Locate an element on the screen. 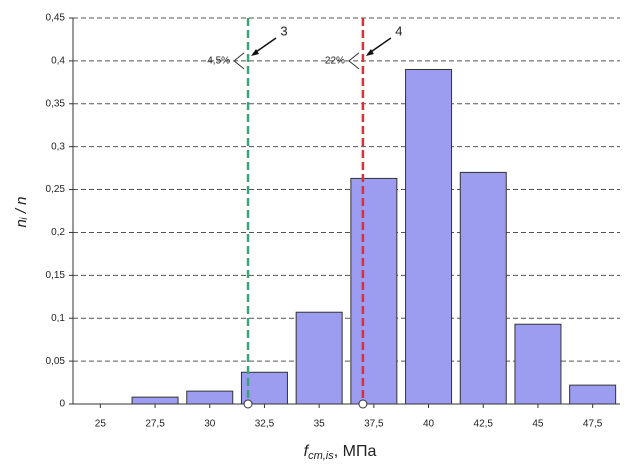 This screenshot has height=468, width=626. x-tick-label: 47,5 is located at coordinates (593, 424).